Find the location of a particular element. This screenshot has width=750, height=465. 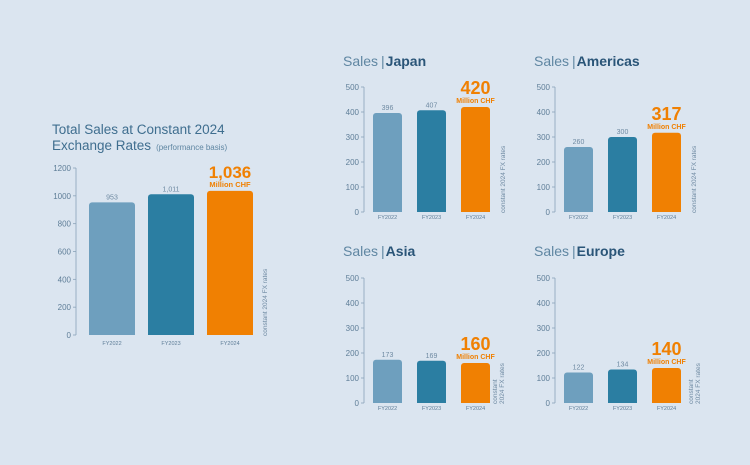

asia-value-label-fy2022: 173 is located at coordinates (388, 355).